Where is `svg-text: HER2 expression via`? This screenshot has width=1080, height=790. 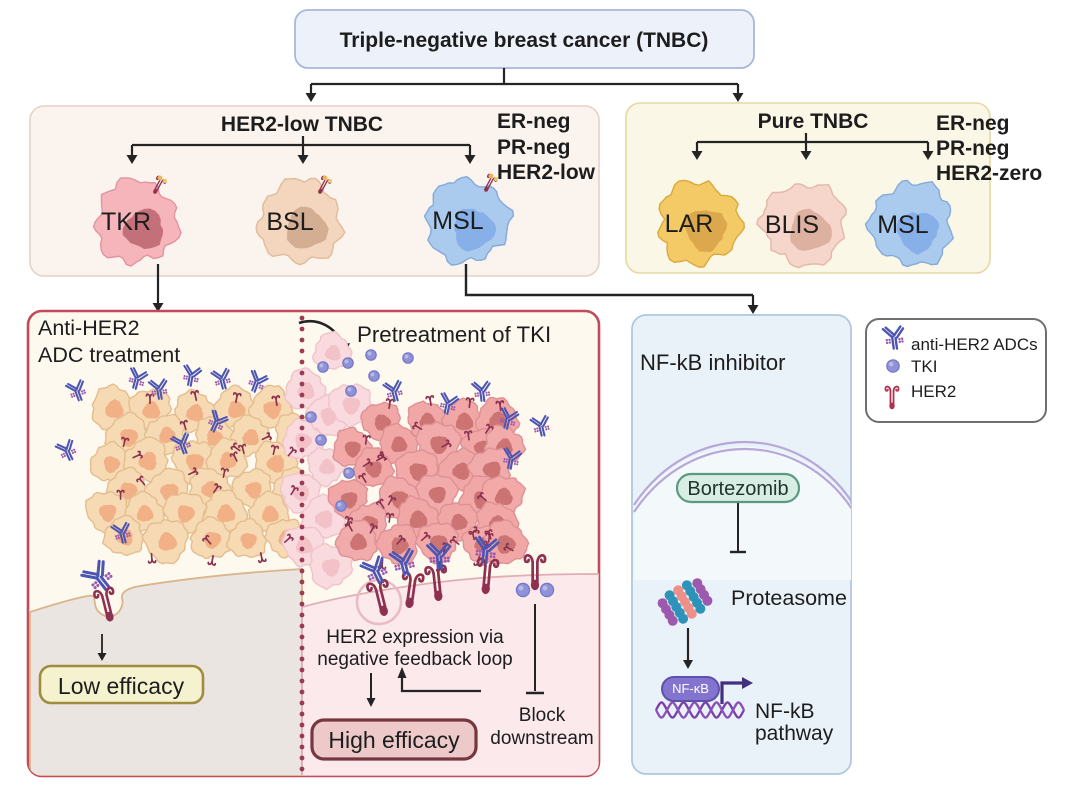 svg-text: HER2 expression via is located at coordinates (415, 637).